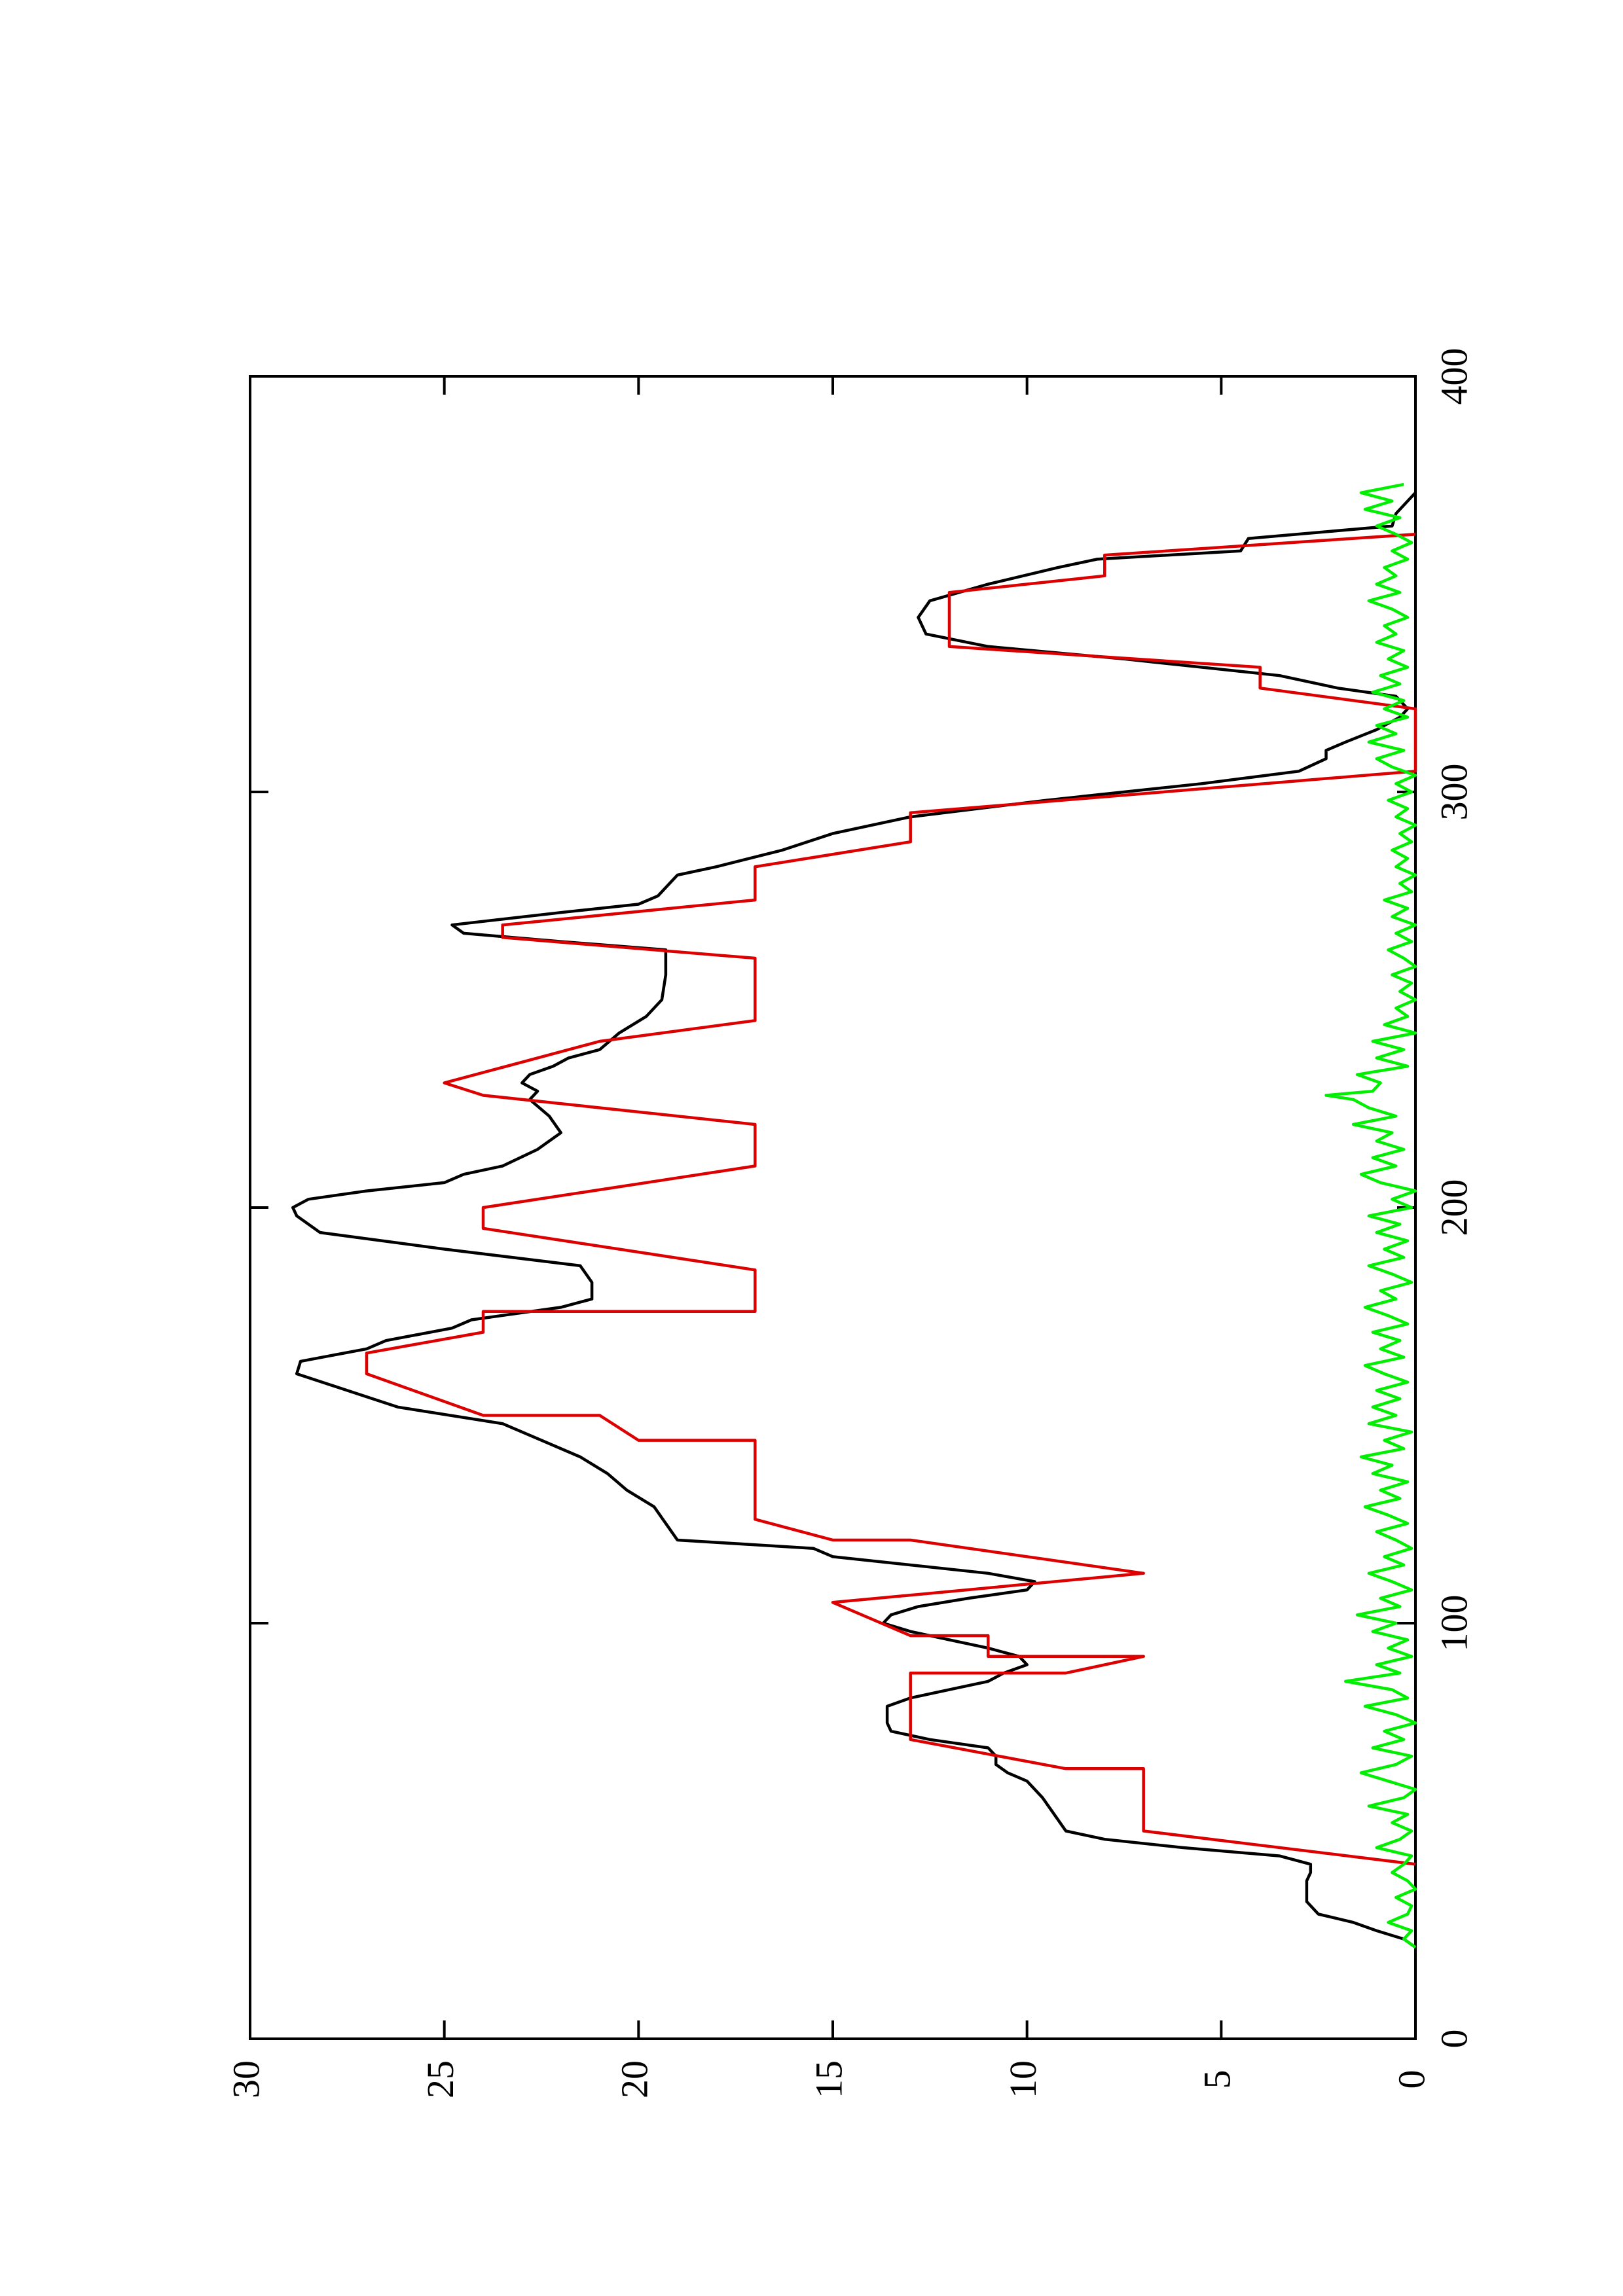  I want to click on x-tick-label: 200, so click(1453, 1207).